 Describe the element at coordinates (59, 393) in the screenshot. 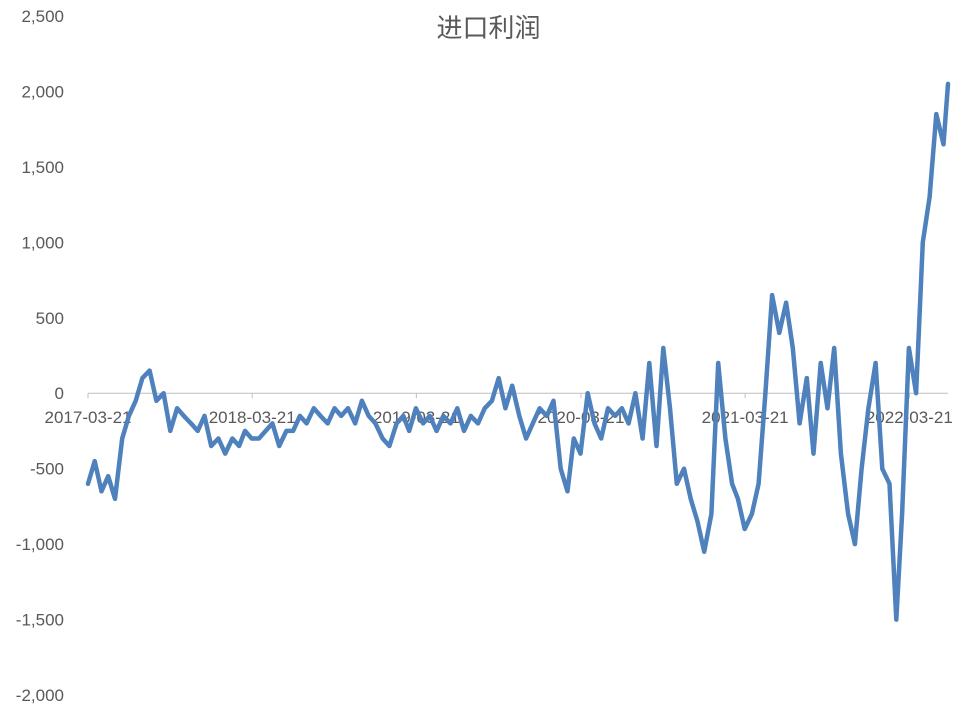

I see `y-tick-label: 0` at that location.